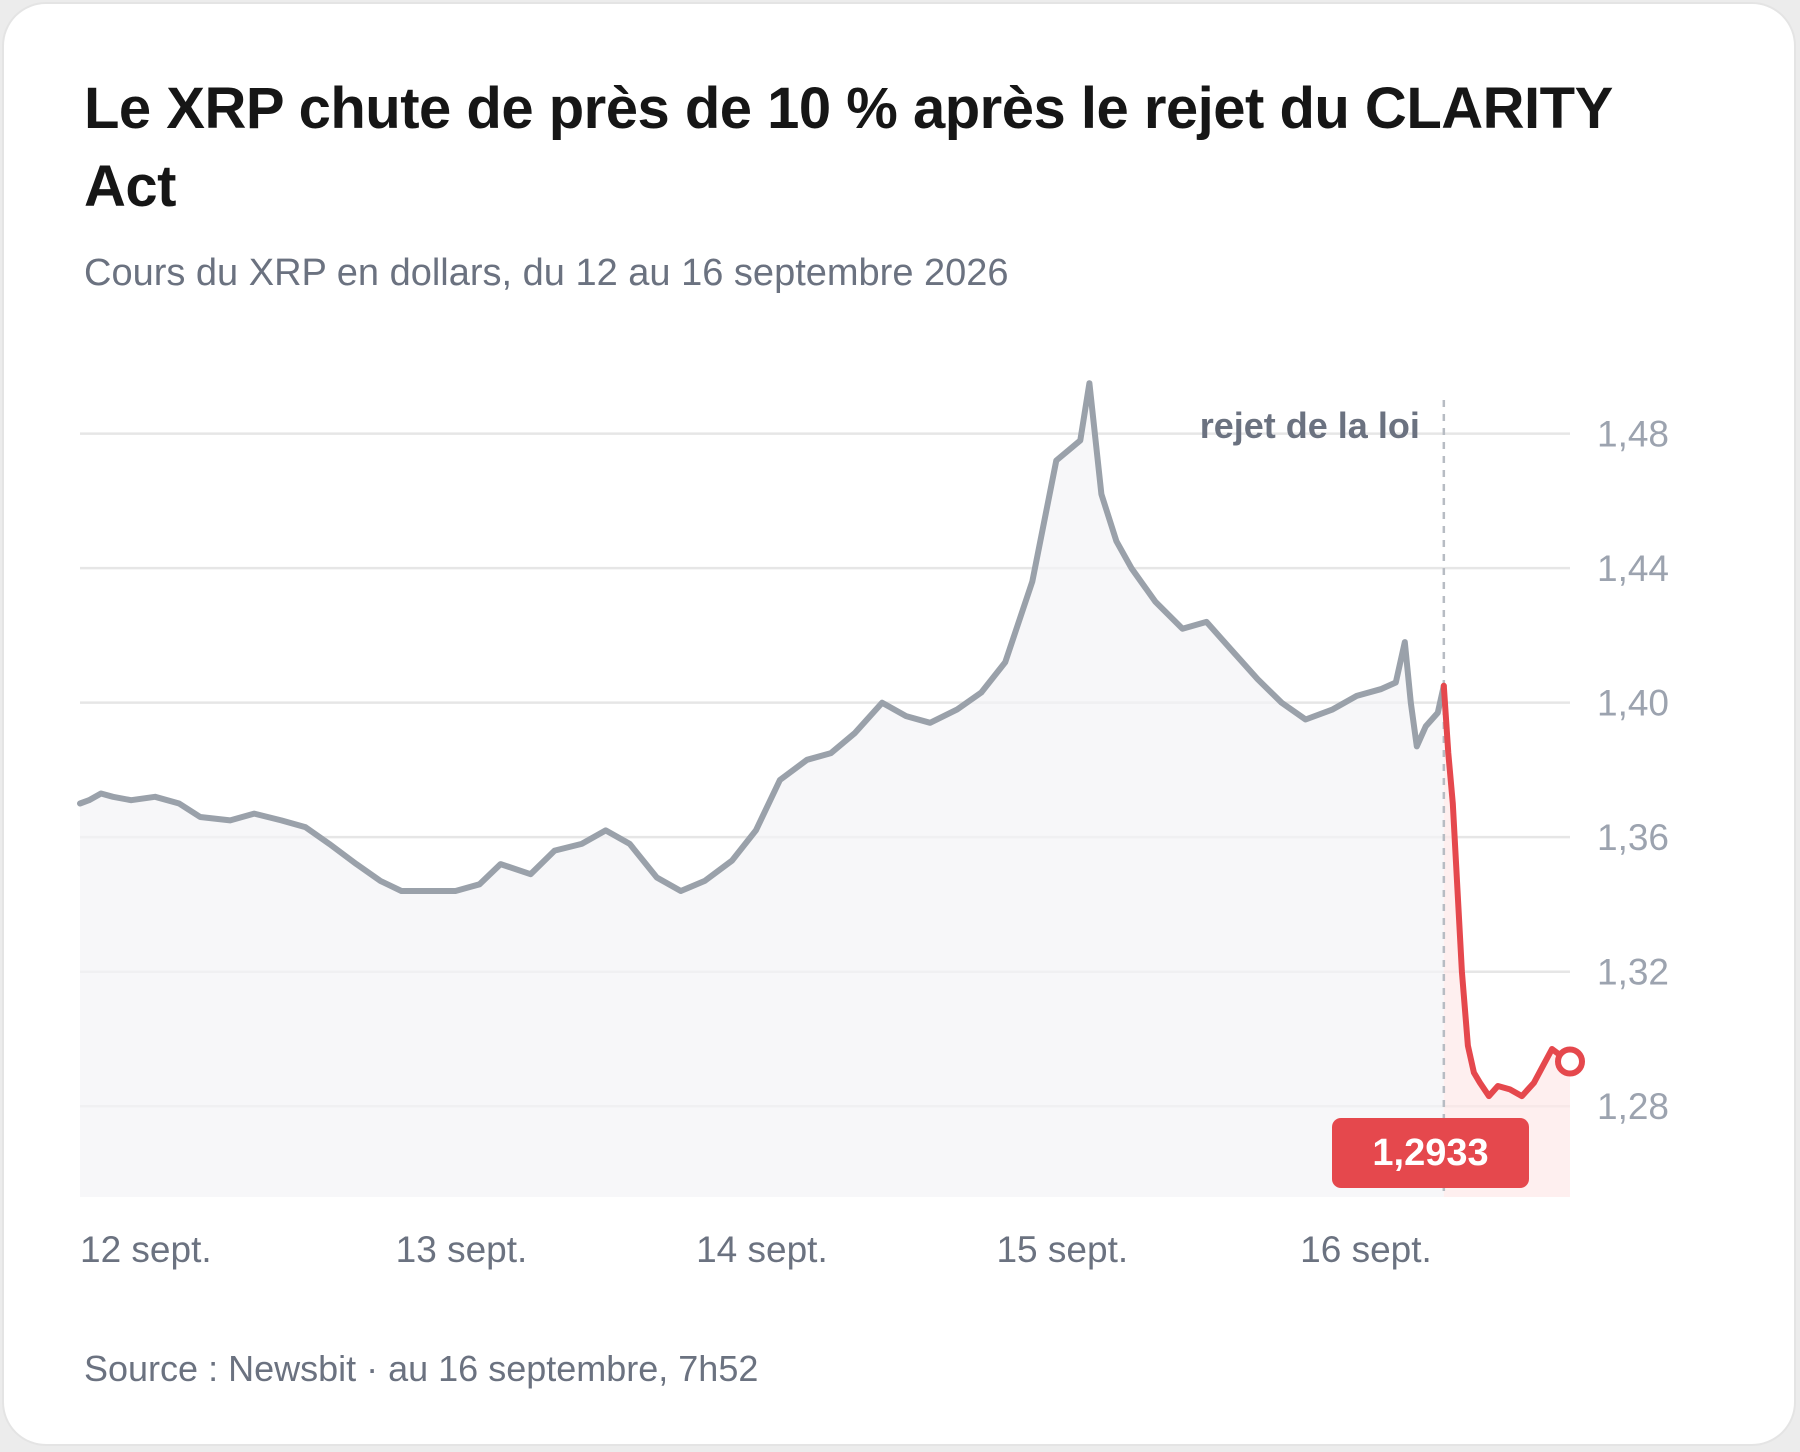  What do you see at coordinates (1506, 891) in the screenshot?
I see `series-line-after` at bounding box center [1506, 891].